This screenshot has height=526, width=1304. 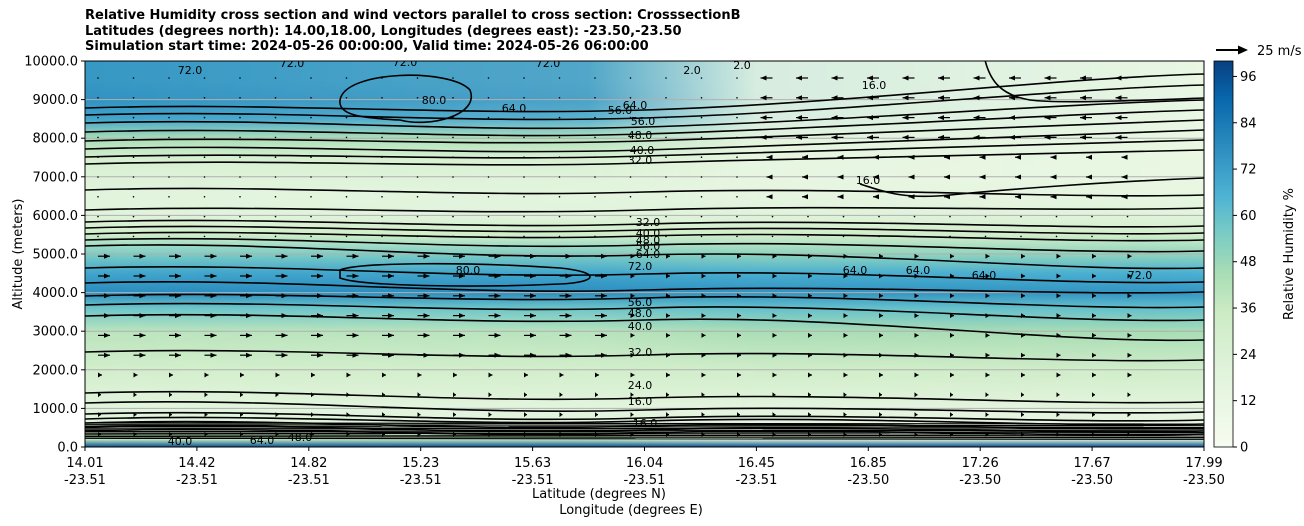 I want to click on contour-label: 72.0, so click(x=405, y=62).